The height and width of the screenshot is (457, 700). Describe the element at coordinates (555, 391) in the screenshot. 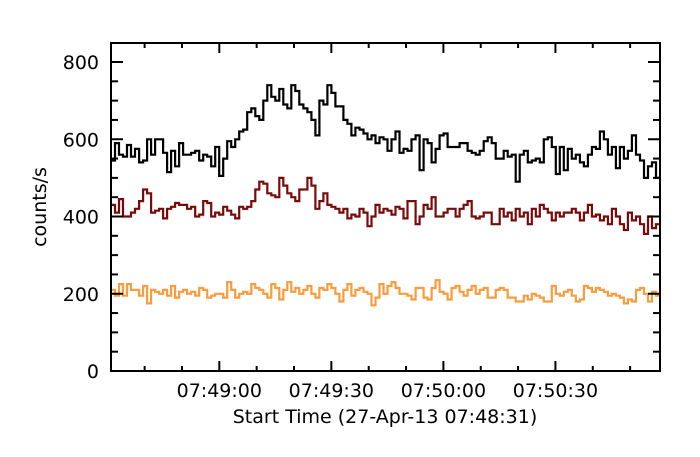

I see `x-tick-label: 07:50:30` at that location.